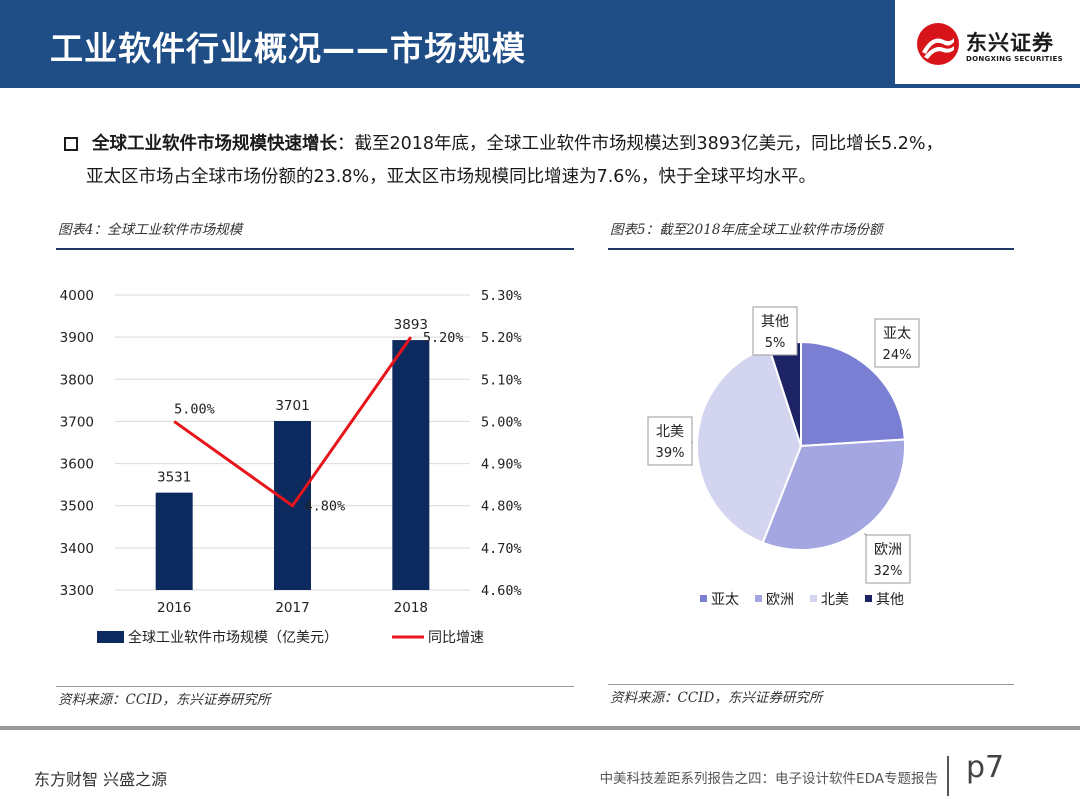 This screenshot has height=810, width=1080. What do you see at coordinates (775, 322) in the screenshot?
I see `pie-label-name: 其他` at bounding box center [775, 322].